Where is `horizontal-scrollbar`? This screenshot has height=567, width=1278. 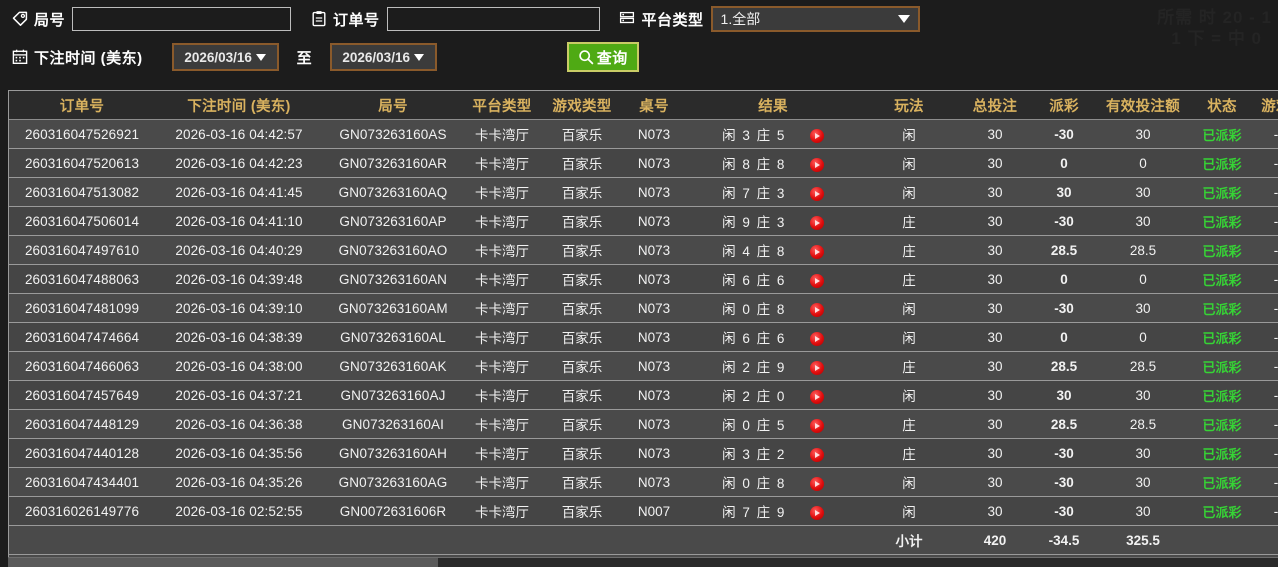 horizontal-scrollbar is located at coordinates (643, 562).